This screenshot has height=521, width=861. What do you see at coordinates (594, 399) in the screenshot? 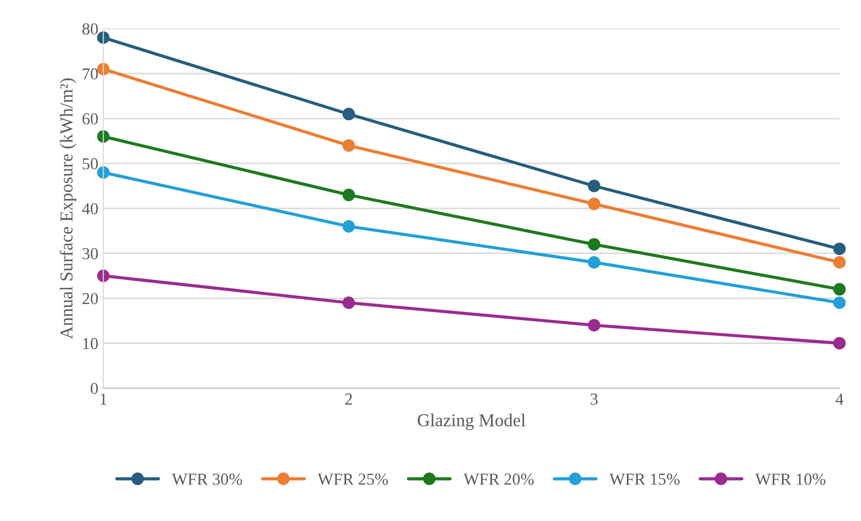
I see `x-tick-label: 3` at bounding box center [594, 399].